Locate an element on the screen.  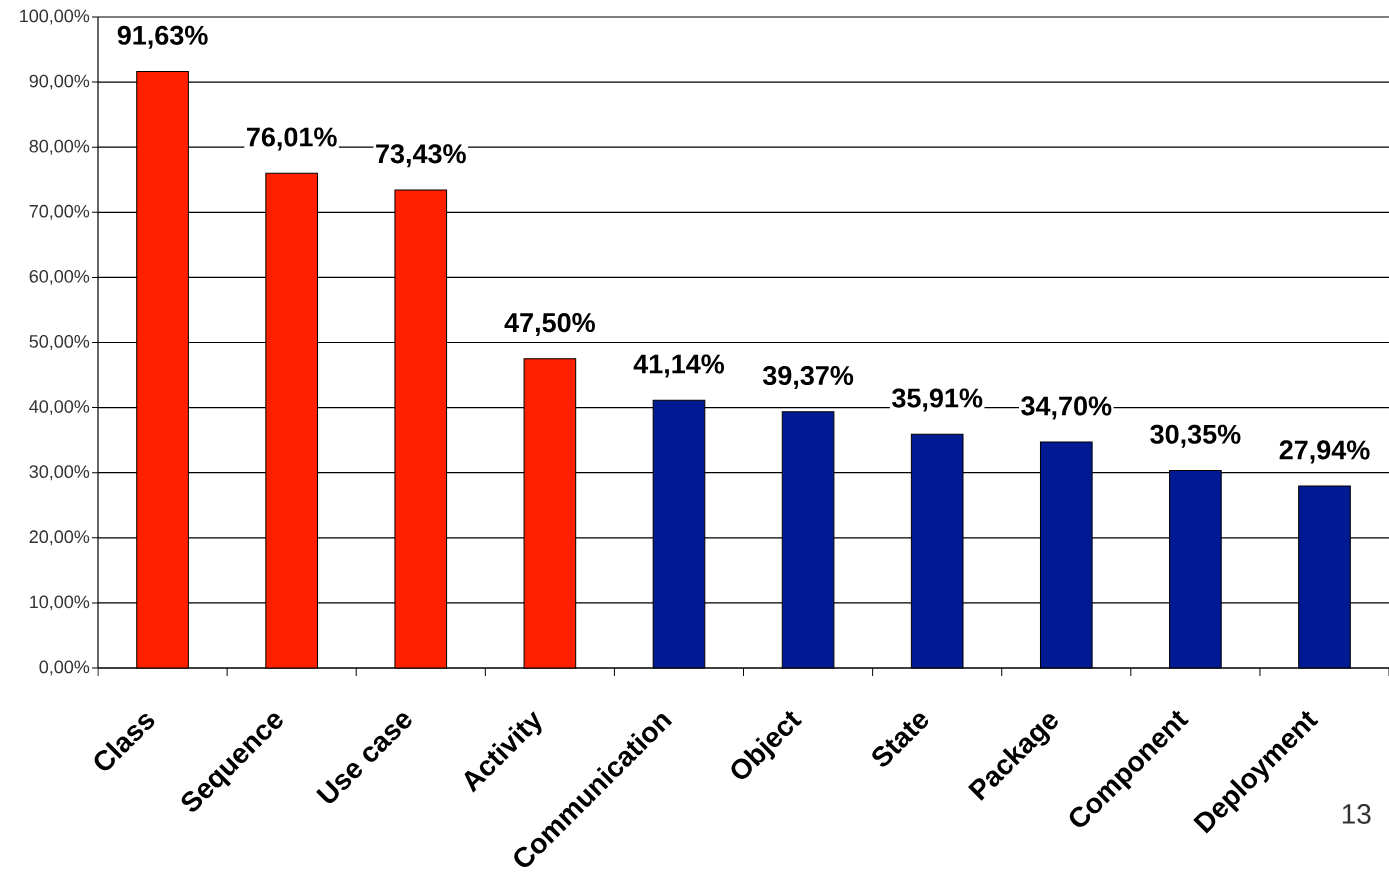
y-tick-label: 70,00% is located at coordinates (59, 212).